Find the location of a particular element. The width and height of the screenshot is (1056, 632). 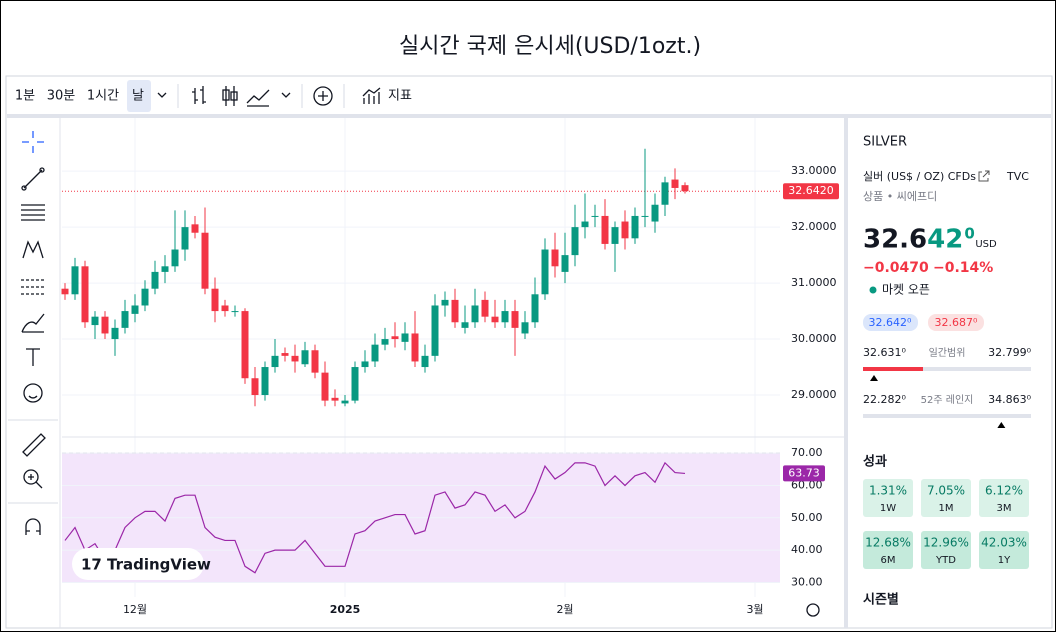

area-icon is located at coordinates (258, 98).